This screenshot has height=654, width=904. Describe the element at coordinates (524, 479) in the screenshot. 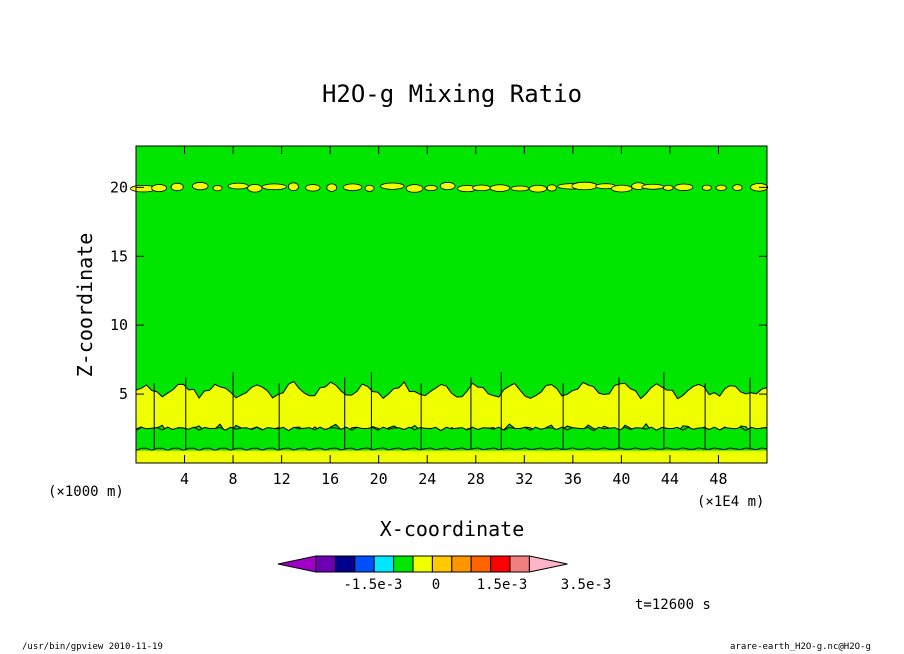

I see `x-tick-label: 32` at that location.